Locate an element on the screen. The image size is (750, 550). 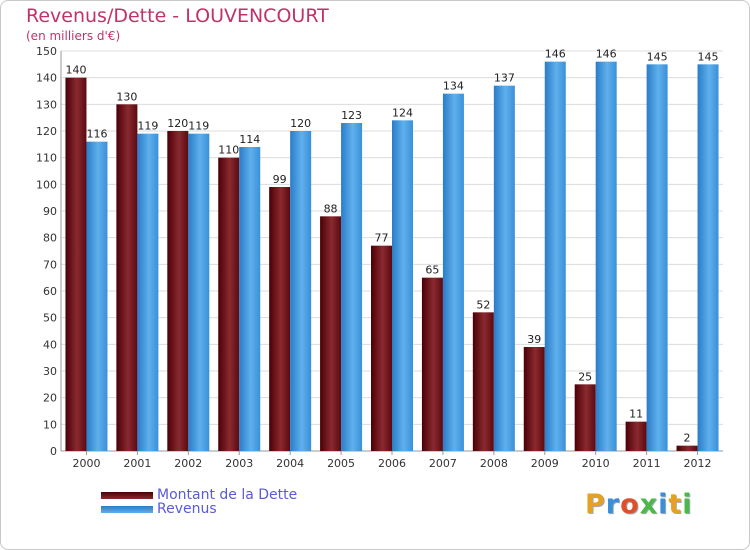
x-tick-label: 2004 is located at coordinates (290, 463).